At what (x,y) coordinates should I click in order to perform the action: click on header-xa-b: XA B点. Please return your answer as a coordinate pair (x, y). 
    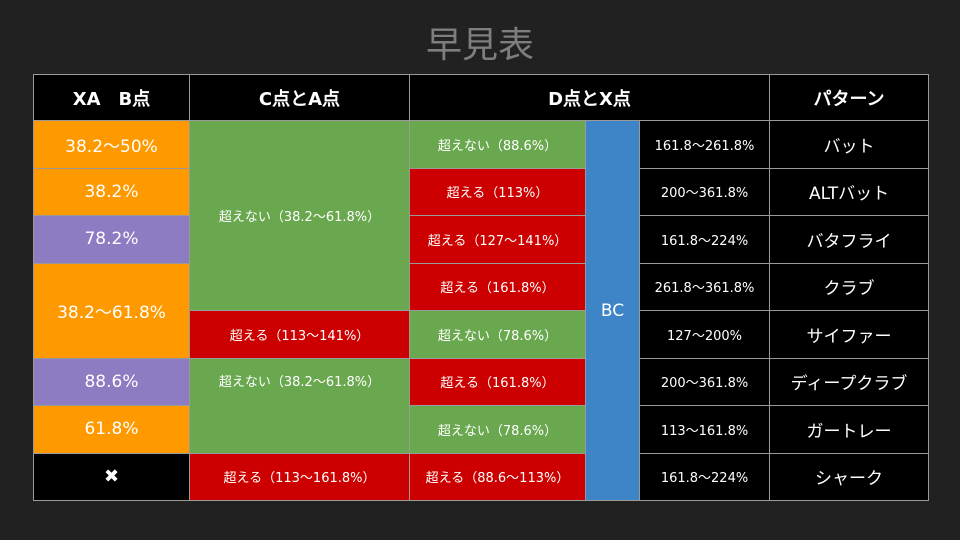
    Looking at the image, I should click on (111, 97).